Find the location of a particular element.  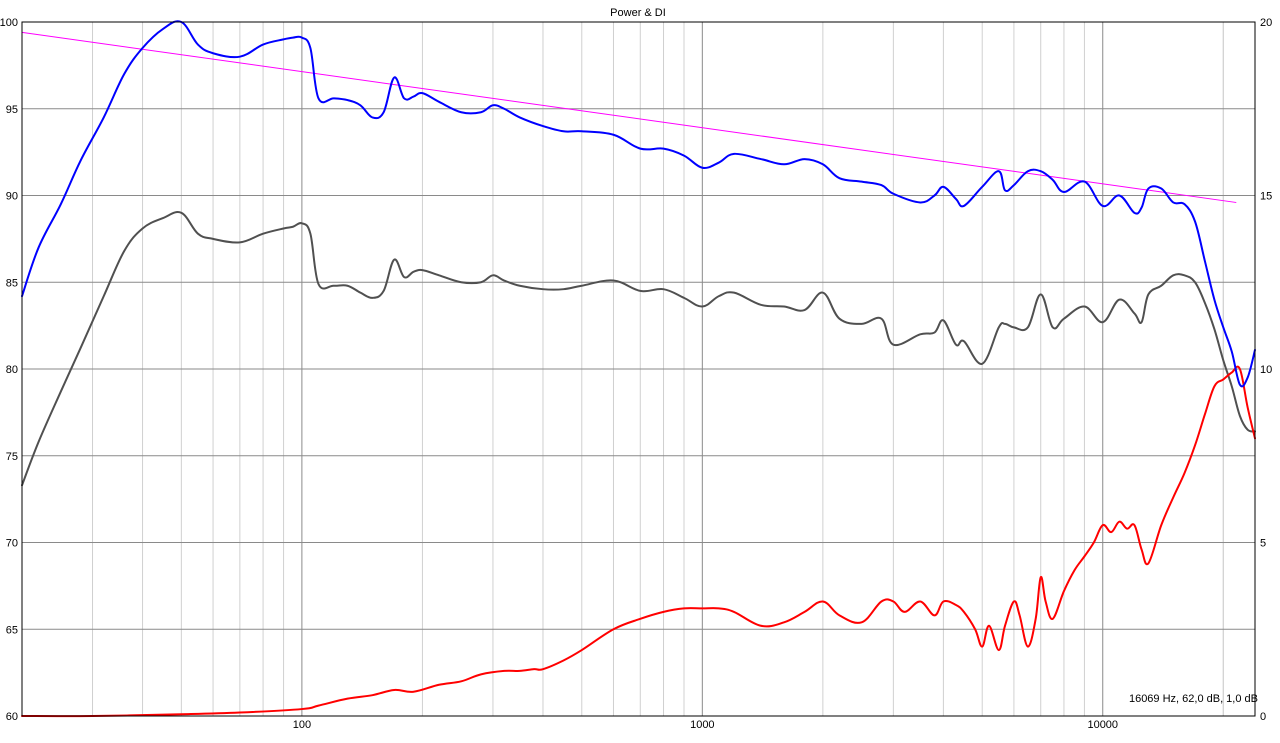

x-axis-ticks: 100 1000 10000 is located at coordinates (705, 725).